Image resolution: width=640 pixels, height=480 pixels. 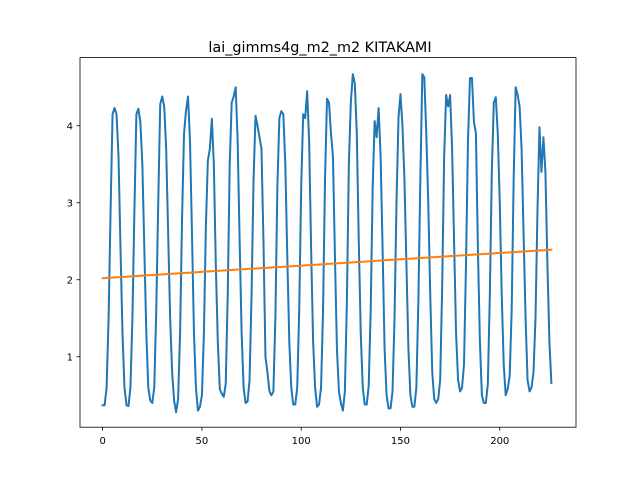 I want to click on y-tick-label: 3, so click(x=70, y=203).